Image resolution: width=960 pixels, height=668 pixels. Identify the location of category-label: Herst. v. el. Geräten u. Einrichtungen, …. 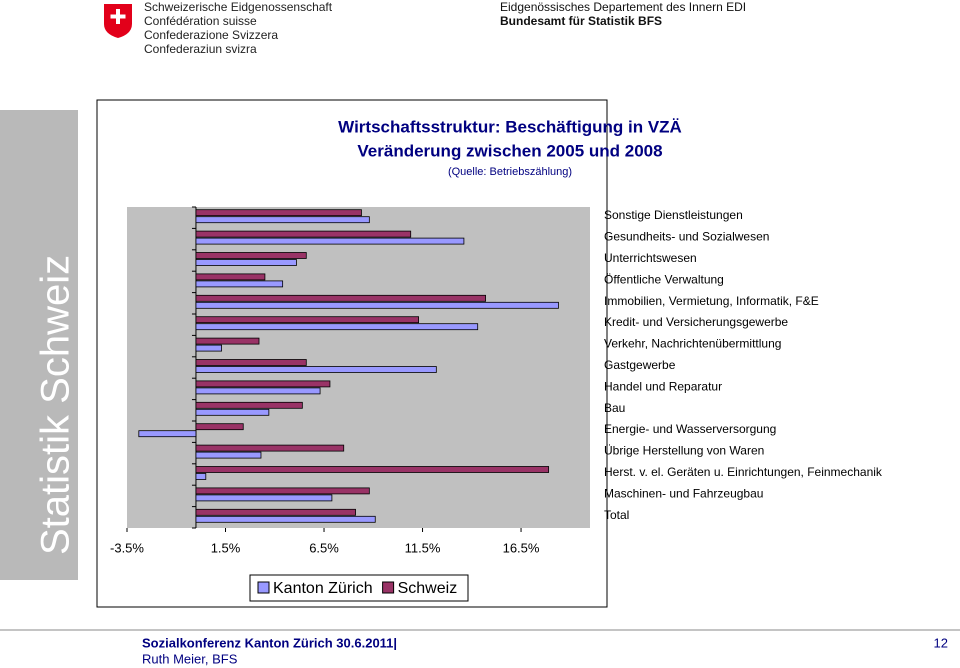
(743, 472).